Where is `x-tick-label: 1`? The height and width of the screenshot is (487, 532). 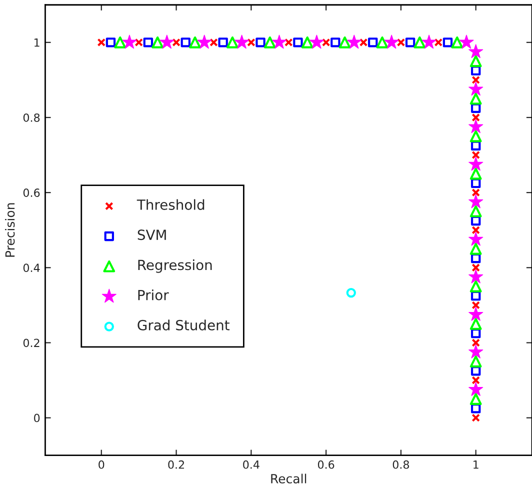 x-tick-label: 1 is located at coordinates (476, 464).